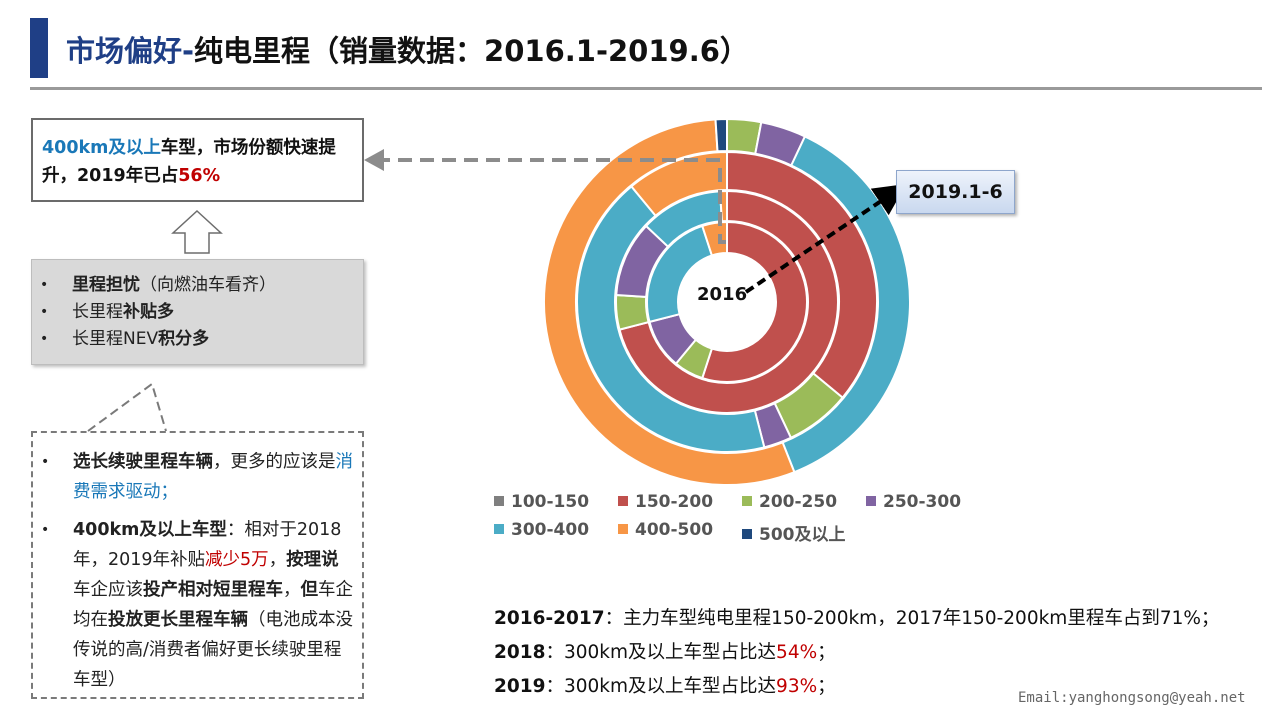 Image resolution: width=1280 pixels, height=720 pixels. What do you see at coordinates (471, 51) in the screenshot?
I see `title-main: 纯电里程（销量数据：2016.1-2019.6）` at bounding box center [471, 51].